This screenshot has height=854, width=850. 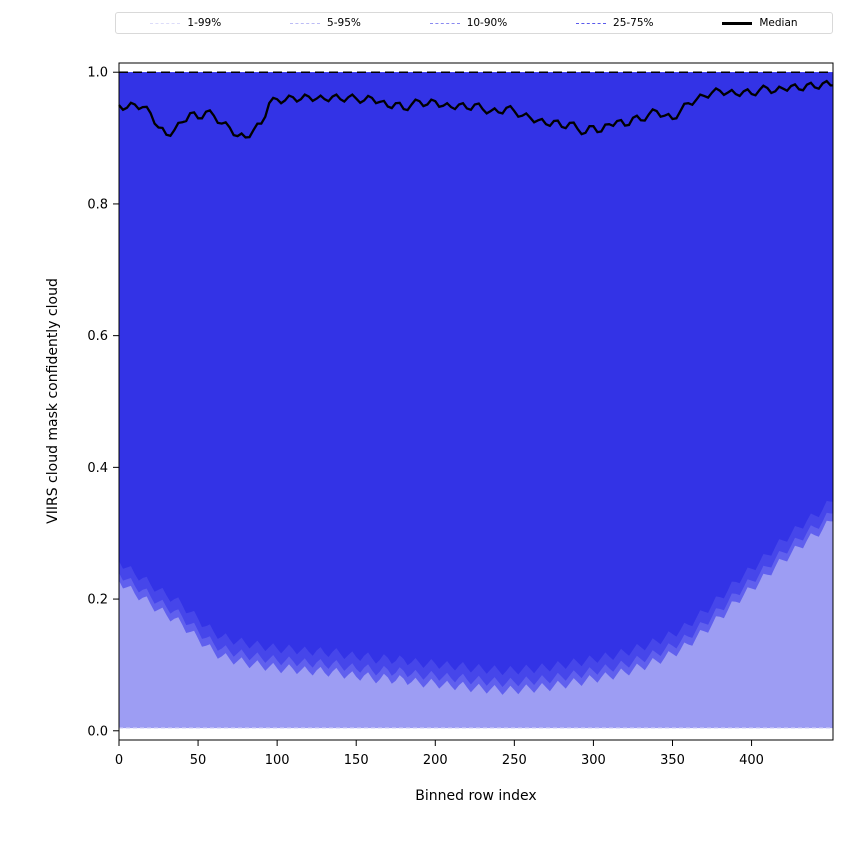 What do you see at coordinates (475, 109) in the screenshot?
I see `median-line` at bounding box center [475, 109].